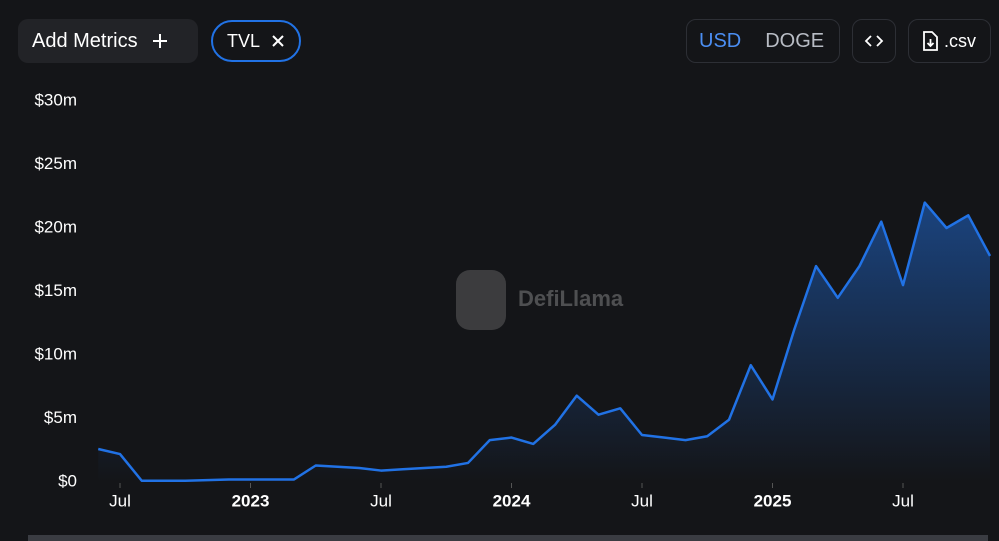  Describe the element at coordinates (55, 226) in the screenshot. I see `y-tick-label: $20m` at that location.